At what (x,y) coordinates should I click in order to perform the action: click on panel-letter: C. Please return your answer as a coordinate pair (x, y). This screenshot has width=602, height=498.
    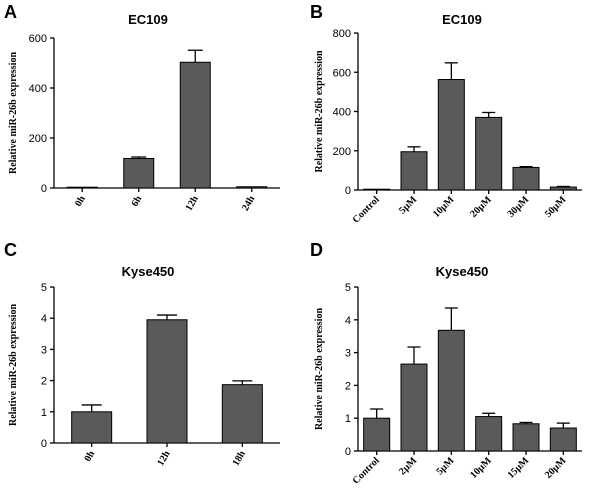
    Looking at the image, I should click on (10, 250).